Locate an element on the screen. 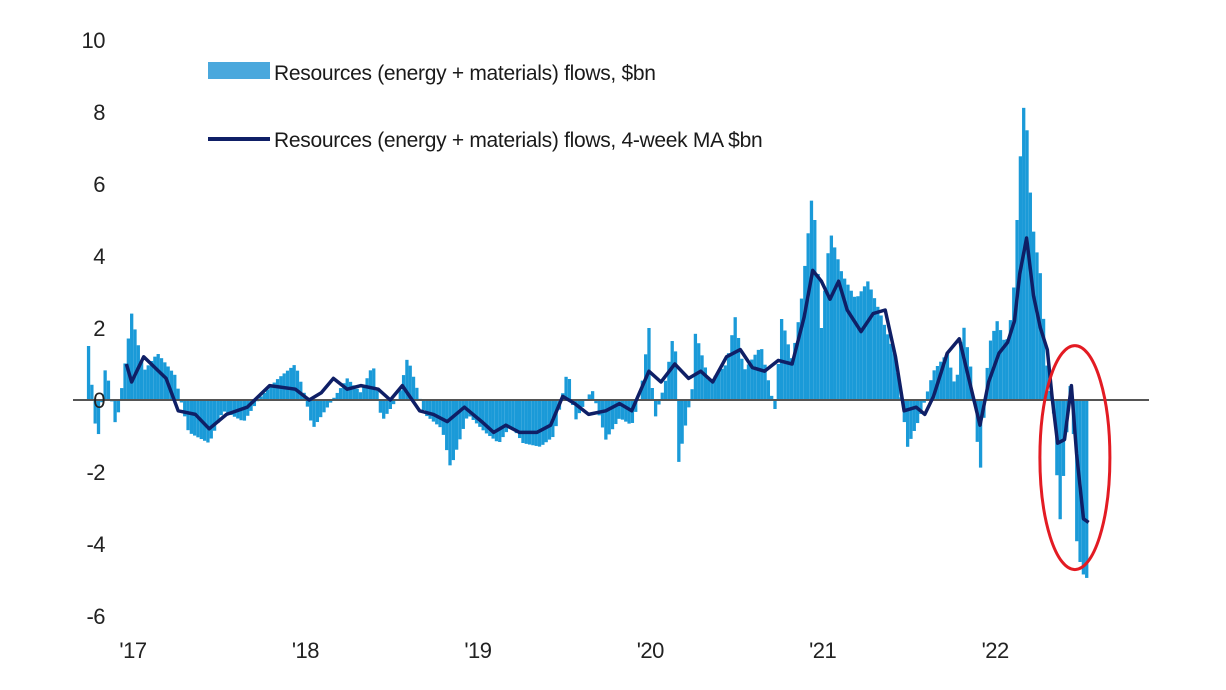 The image size is (1226, 690). y-tick-label: 6 is located at coordinates (99, 184).